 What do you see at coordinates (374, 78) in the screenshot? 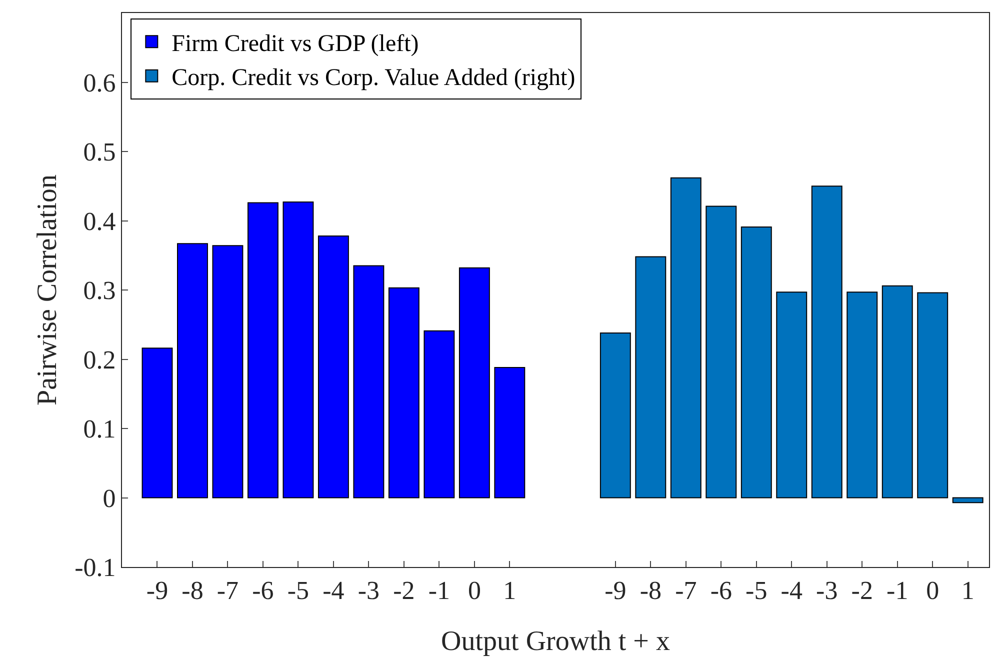
I see `legend-label: Corp. Credit vs Corp. Value Added (right)` at bounding box center [374, 78].